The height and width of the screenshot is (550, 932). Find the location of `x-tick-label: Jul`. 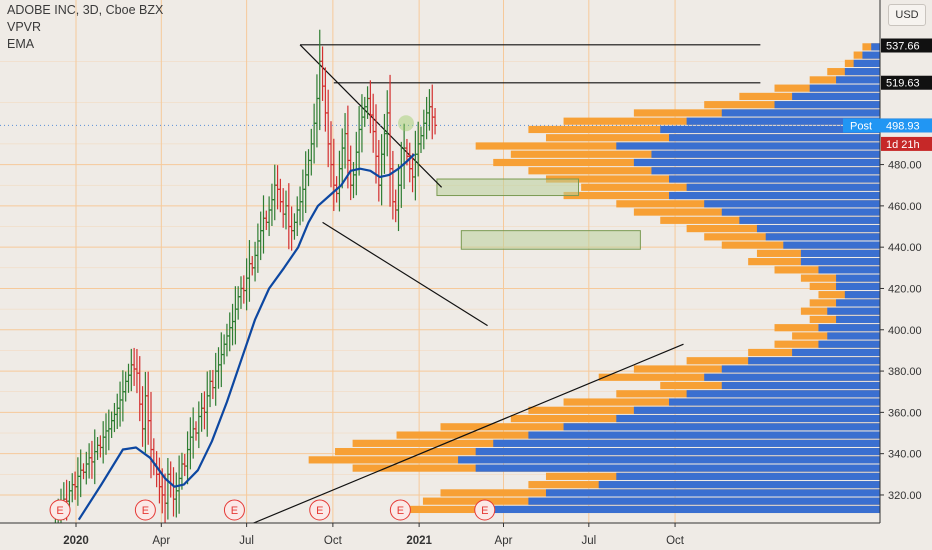

x-tick-label: Jul is located at coordinates (246, 541).